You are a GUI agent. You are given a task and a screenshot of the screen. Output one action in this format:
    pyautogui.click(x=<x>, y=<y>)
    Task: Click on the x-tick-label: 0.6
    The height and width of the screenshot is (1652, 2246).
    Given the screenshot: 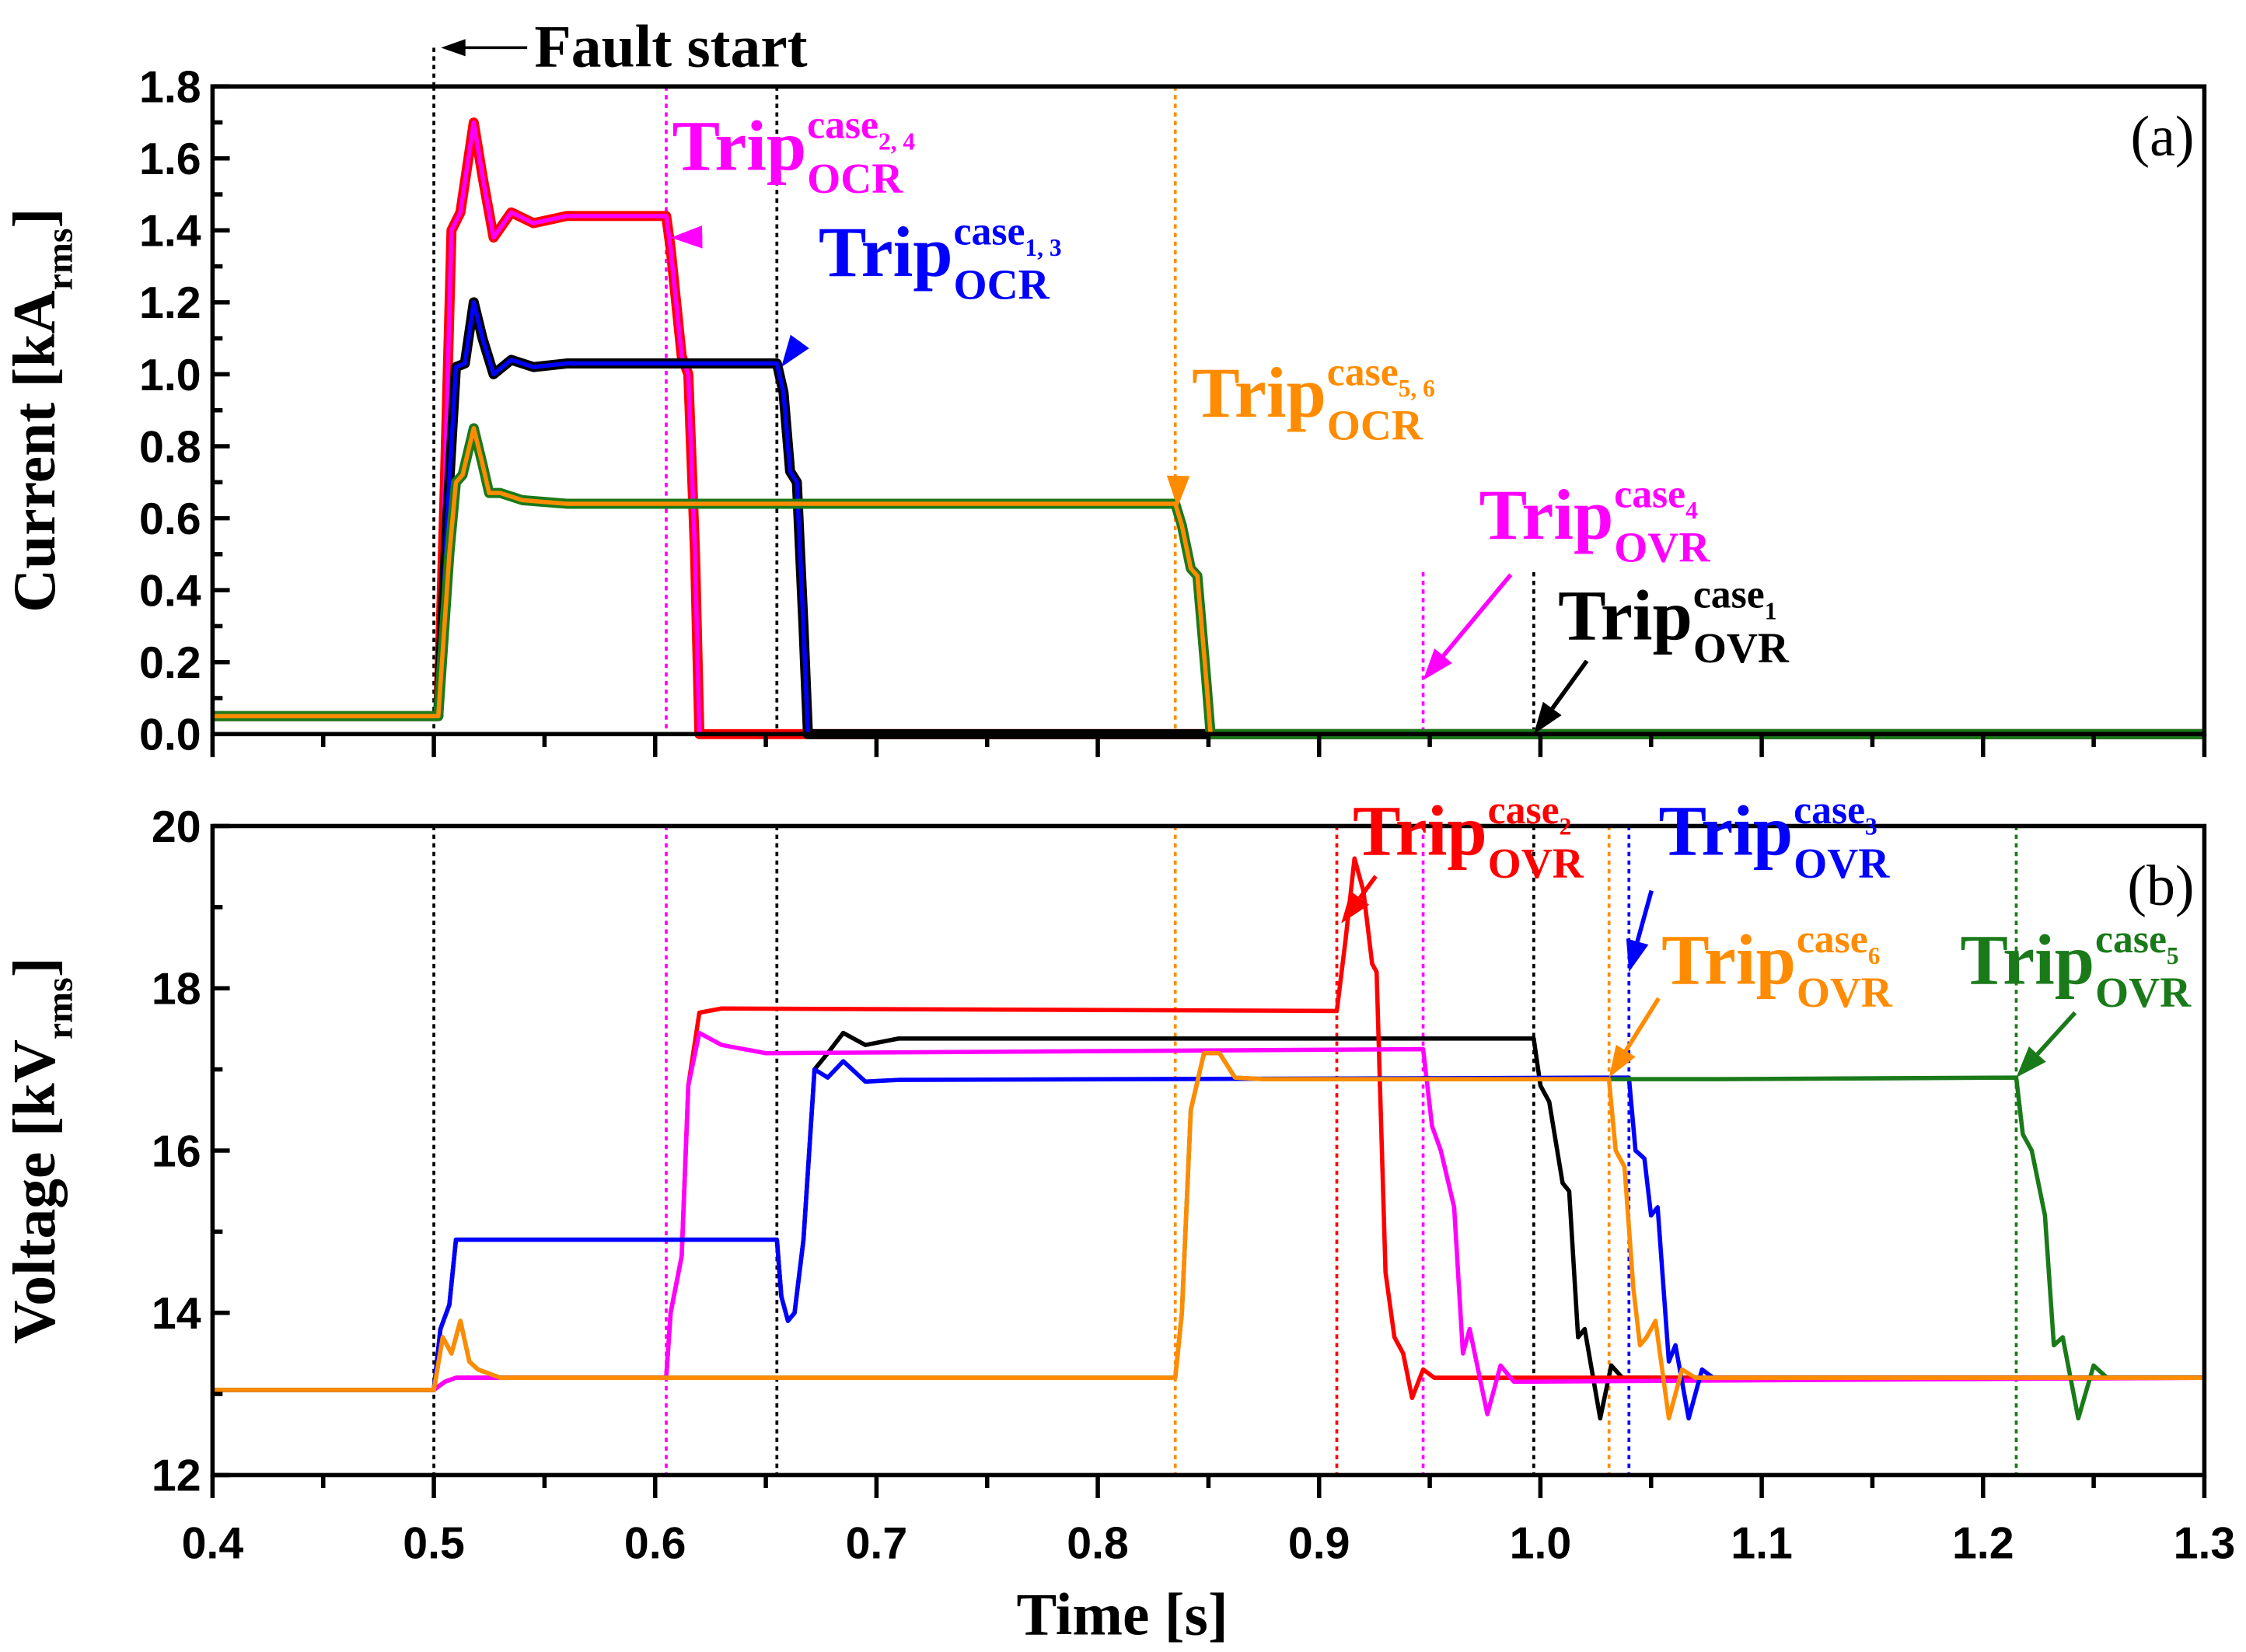 What is the action you would take?
    pyautogui.click(x=655, y=1544)
    